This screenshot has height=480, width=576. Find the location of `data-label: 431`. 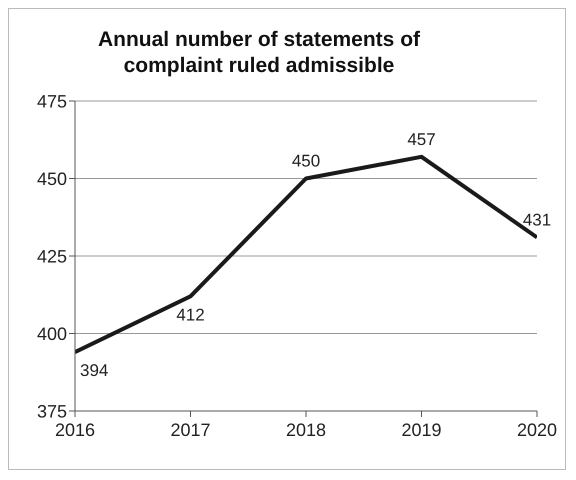

data-label: 431 is located at coordinates (537, 220).